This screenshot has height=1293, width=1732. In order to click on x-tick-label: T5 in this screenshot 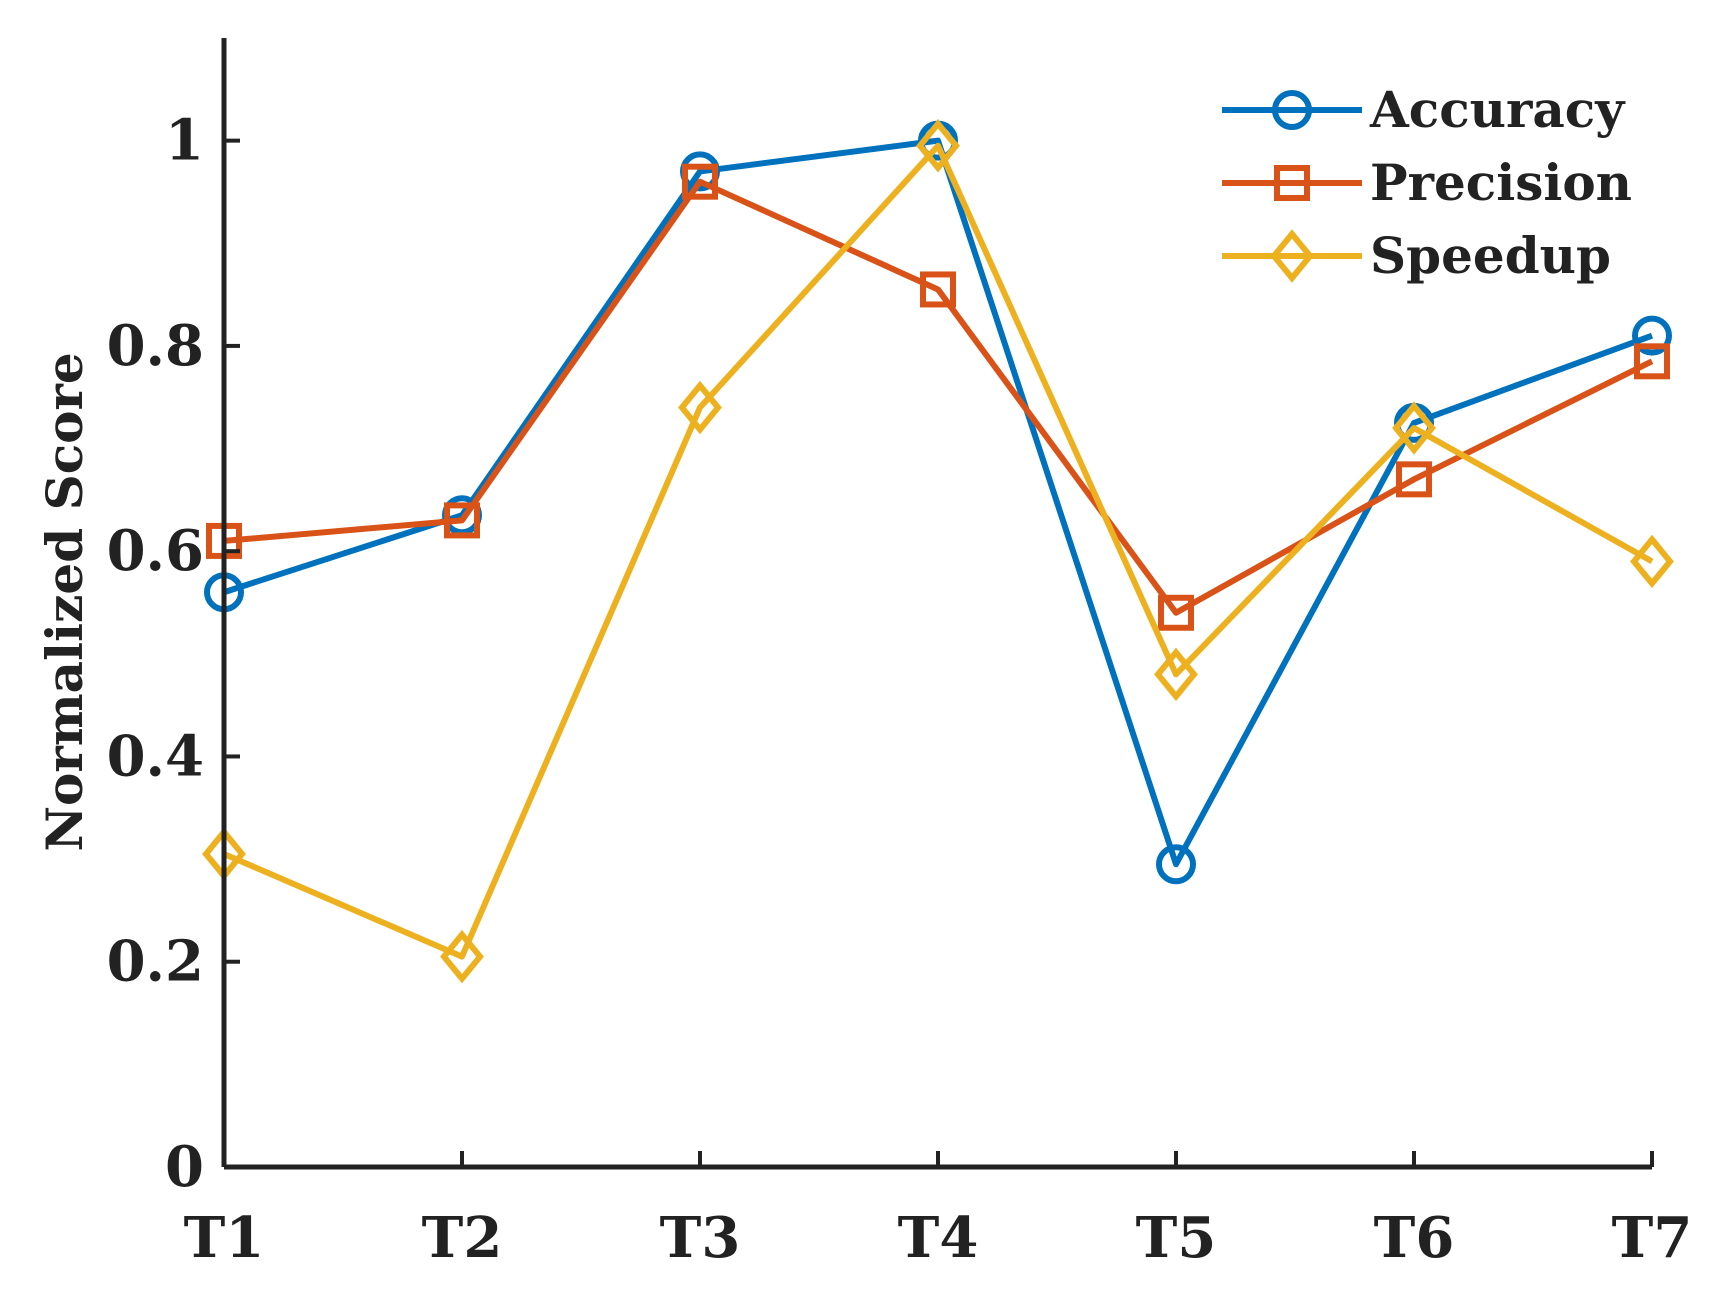, I will do `click(1176, 1238)`.